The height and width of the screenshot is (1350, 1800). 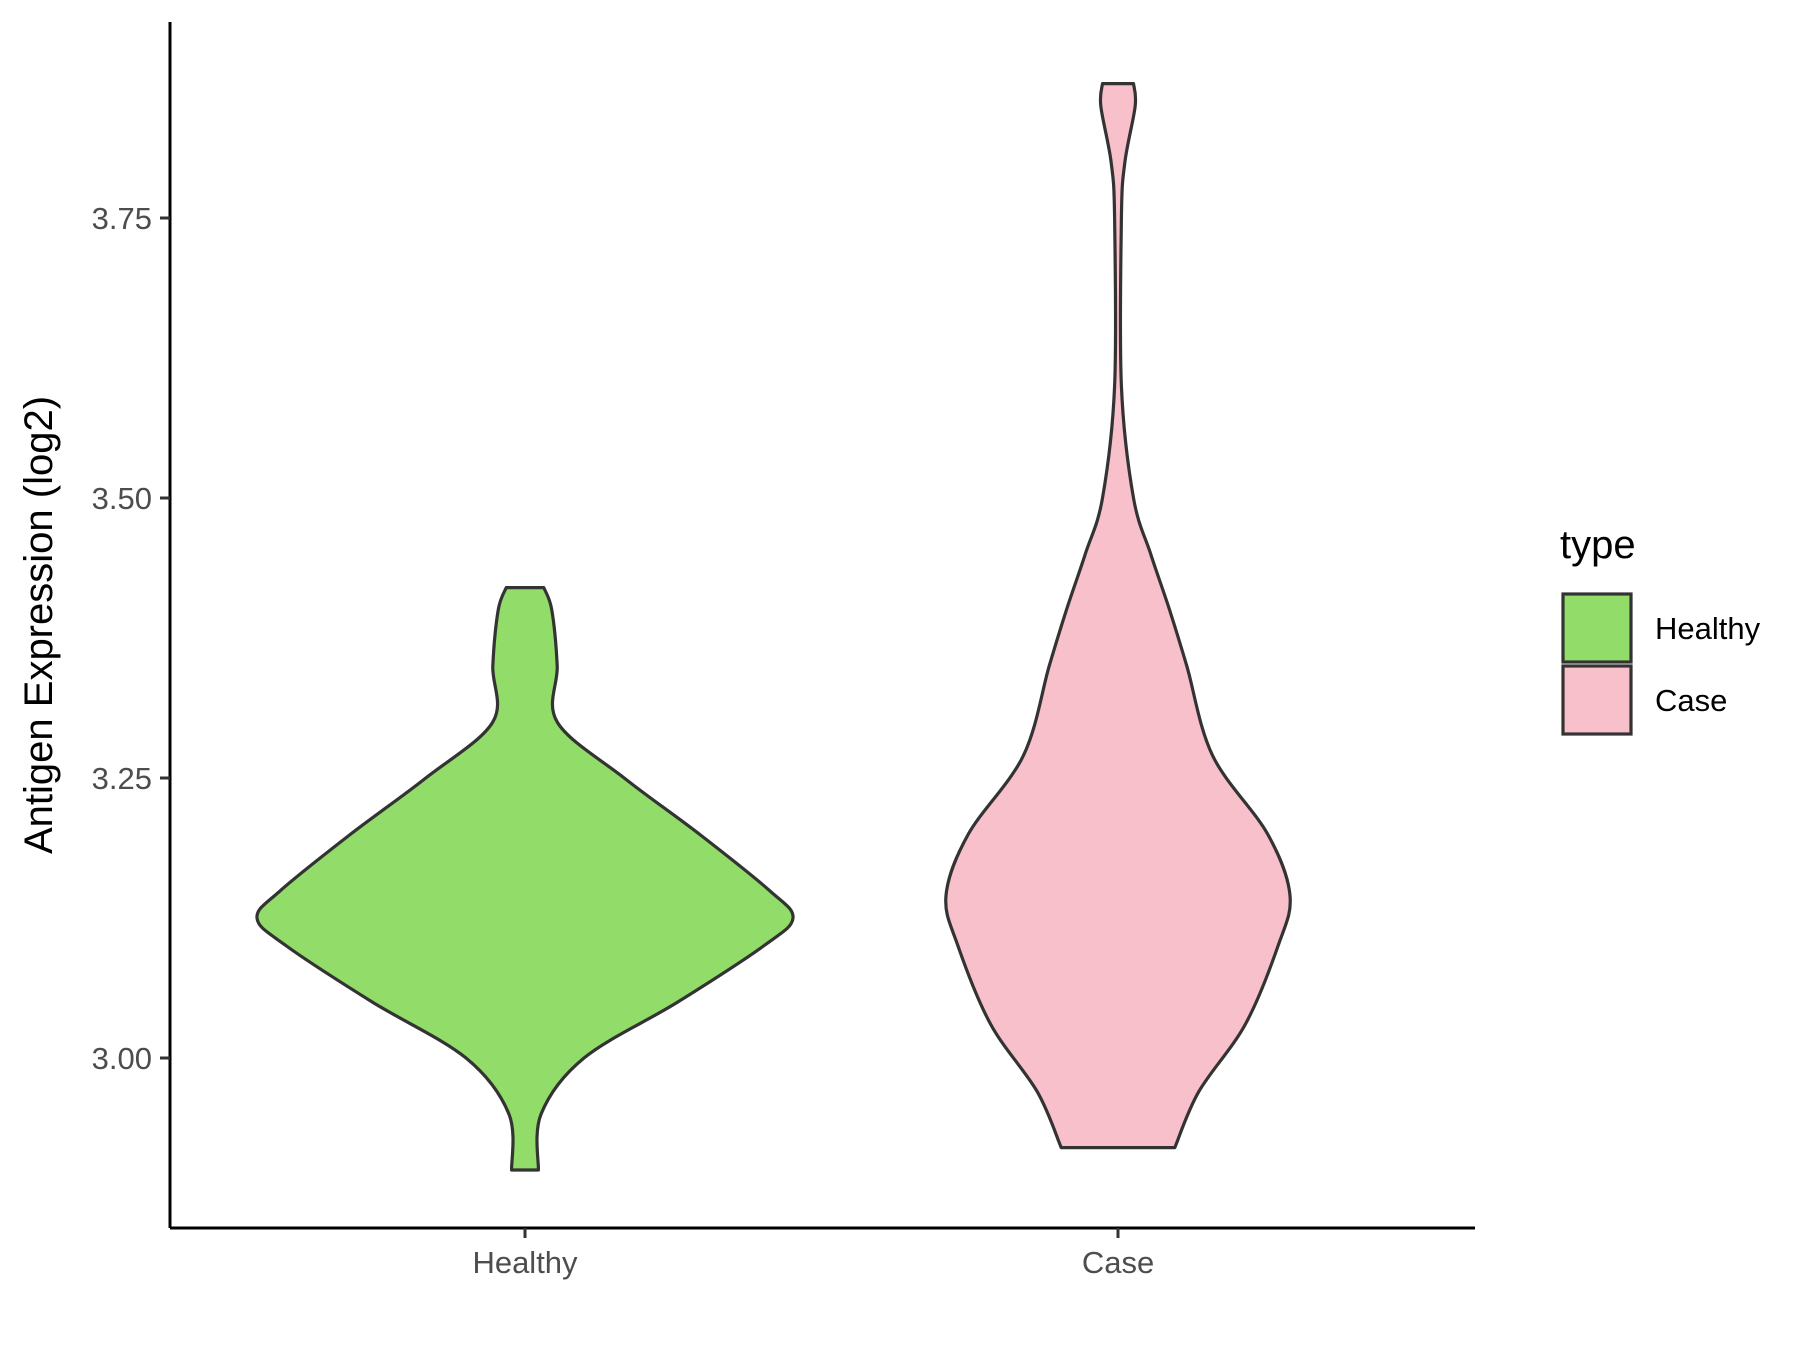 I want to click on x-ticks: Healthy Case, so click(x=813, y=1254).